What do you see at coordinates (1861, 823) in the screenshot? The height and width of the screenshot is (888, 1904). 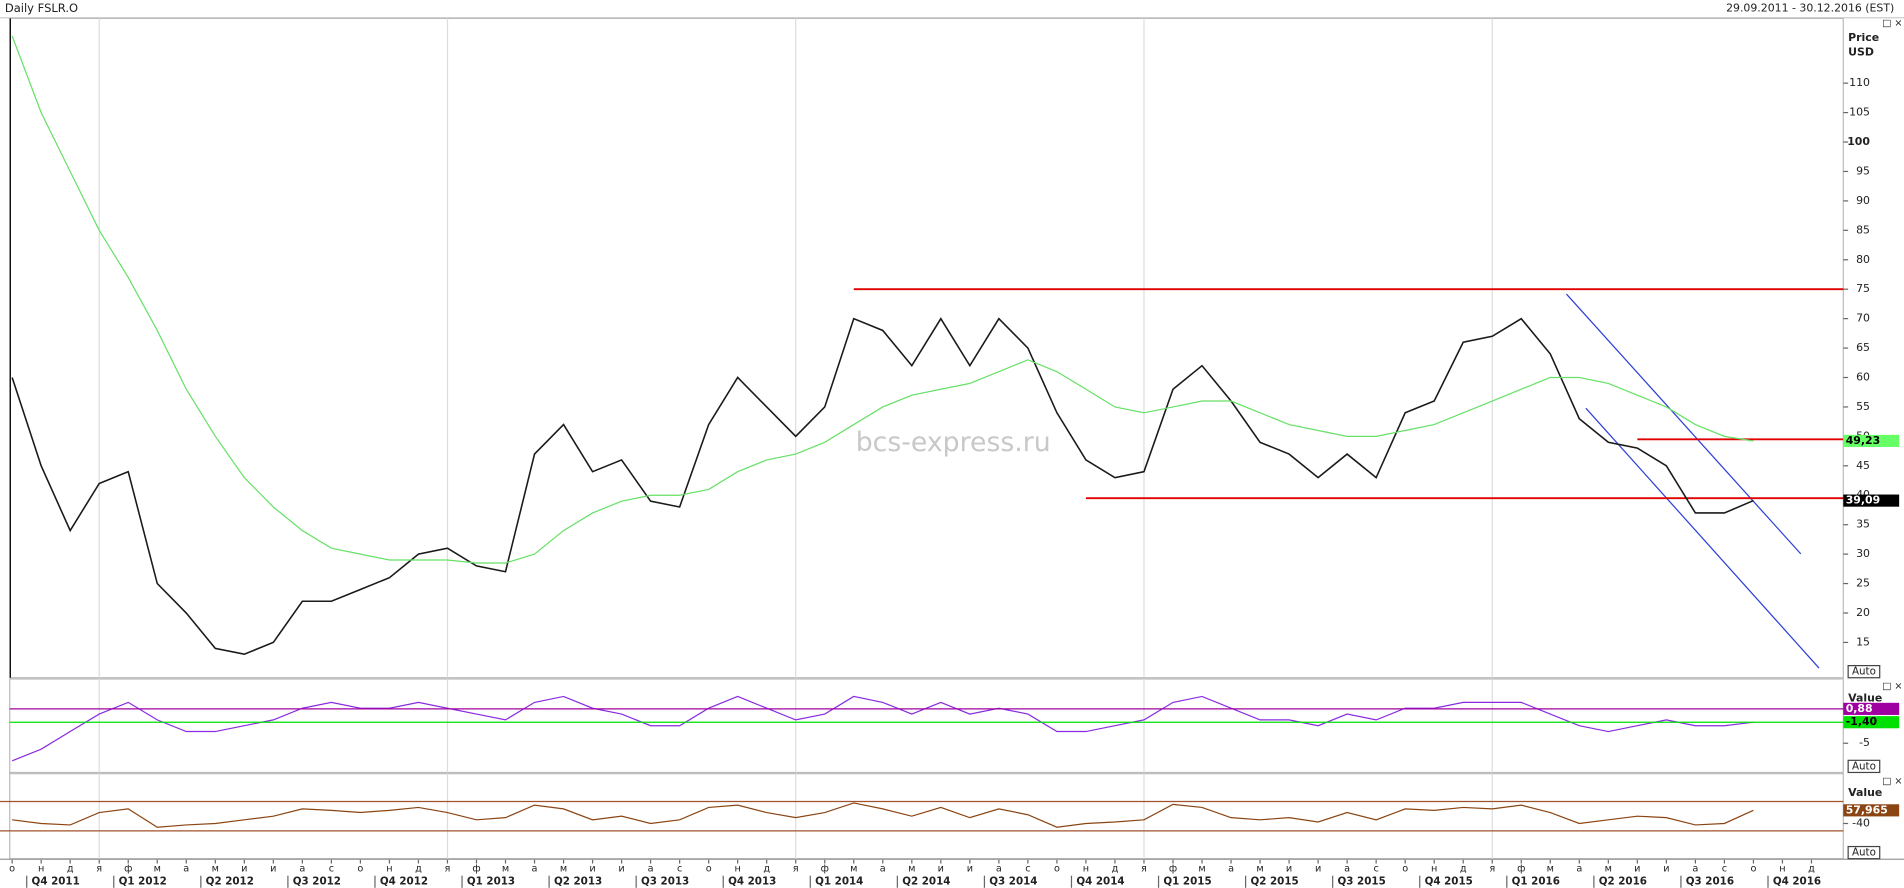 I see `y-tick-label: -40` at bounding box center [1861, 823].